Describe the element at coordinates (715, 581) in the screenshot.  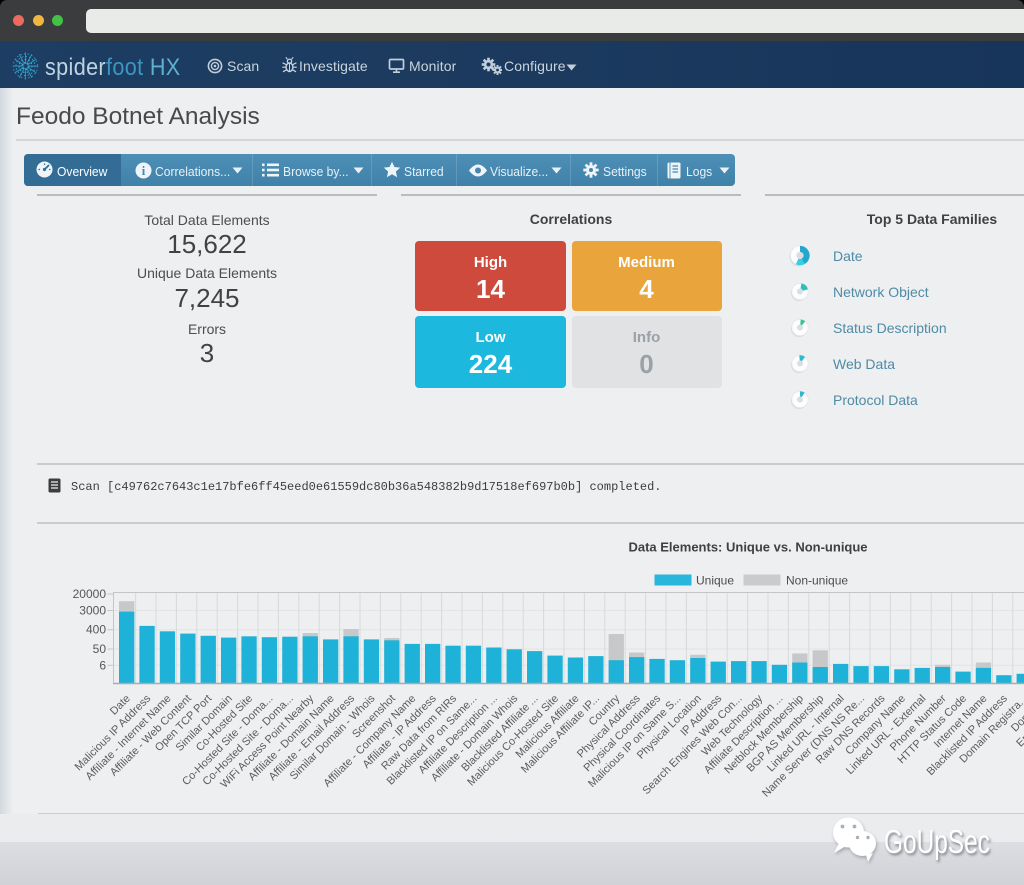
I see `svg-text: Unique` at that location.